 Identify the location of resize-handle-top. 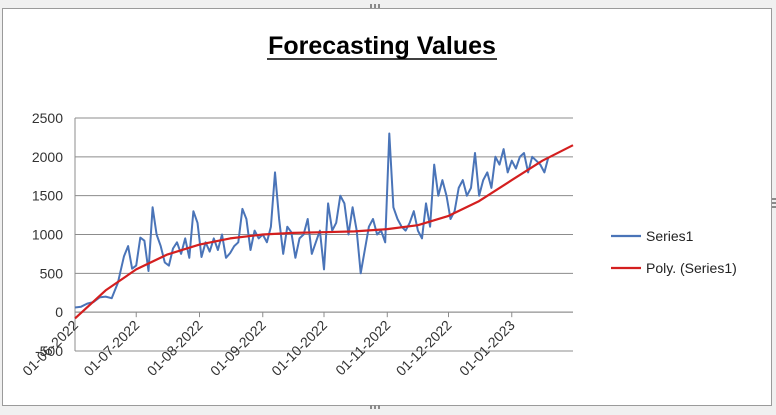
(376, 6).